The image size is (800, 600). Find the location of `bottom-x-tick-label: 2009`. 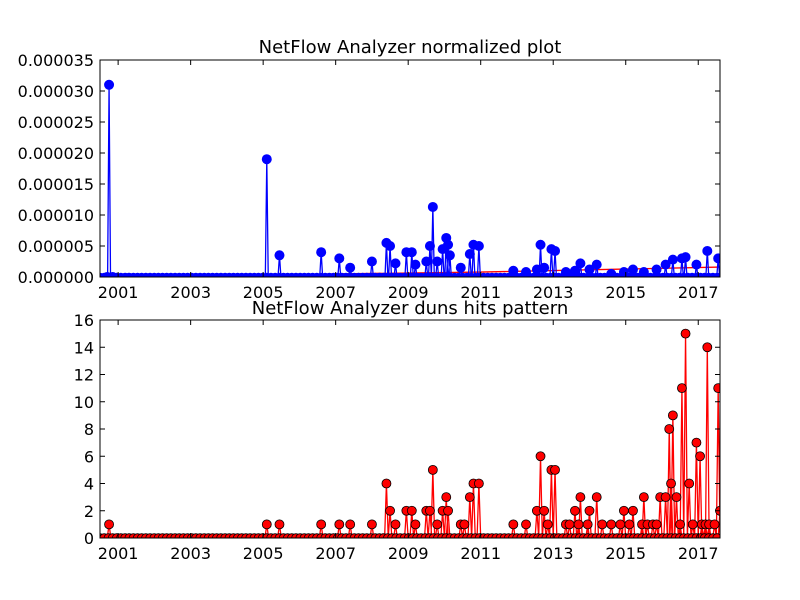

bottom-x-tick-label: 2009 is located at coordinates (408, 553).